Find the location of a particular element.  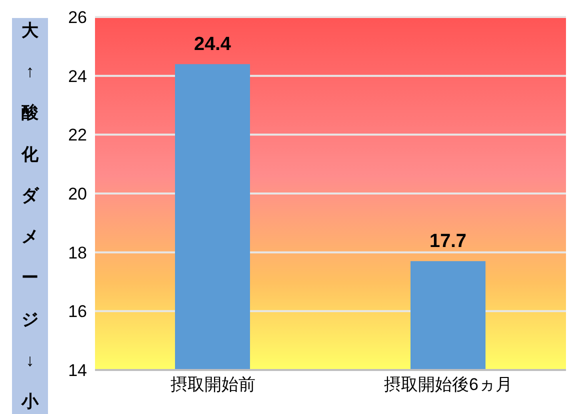

y-tick-label: 14 is located at coordinates (77, 370).